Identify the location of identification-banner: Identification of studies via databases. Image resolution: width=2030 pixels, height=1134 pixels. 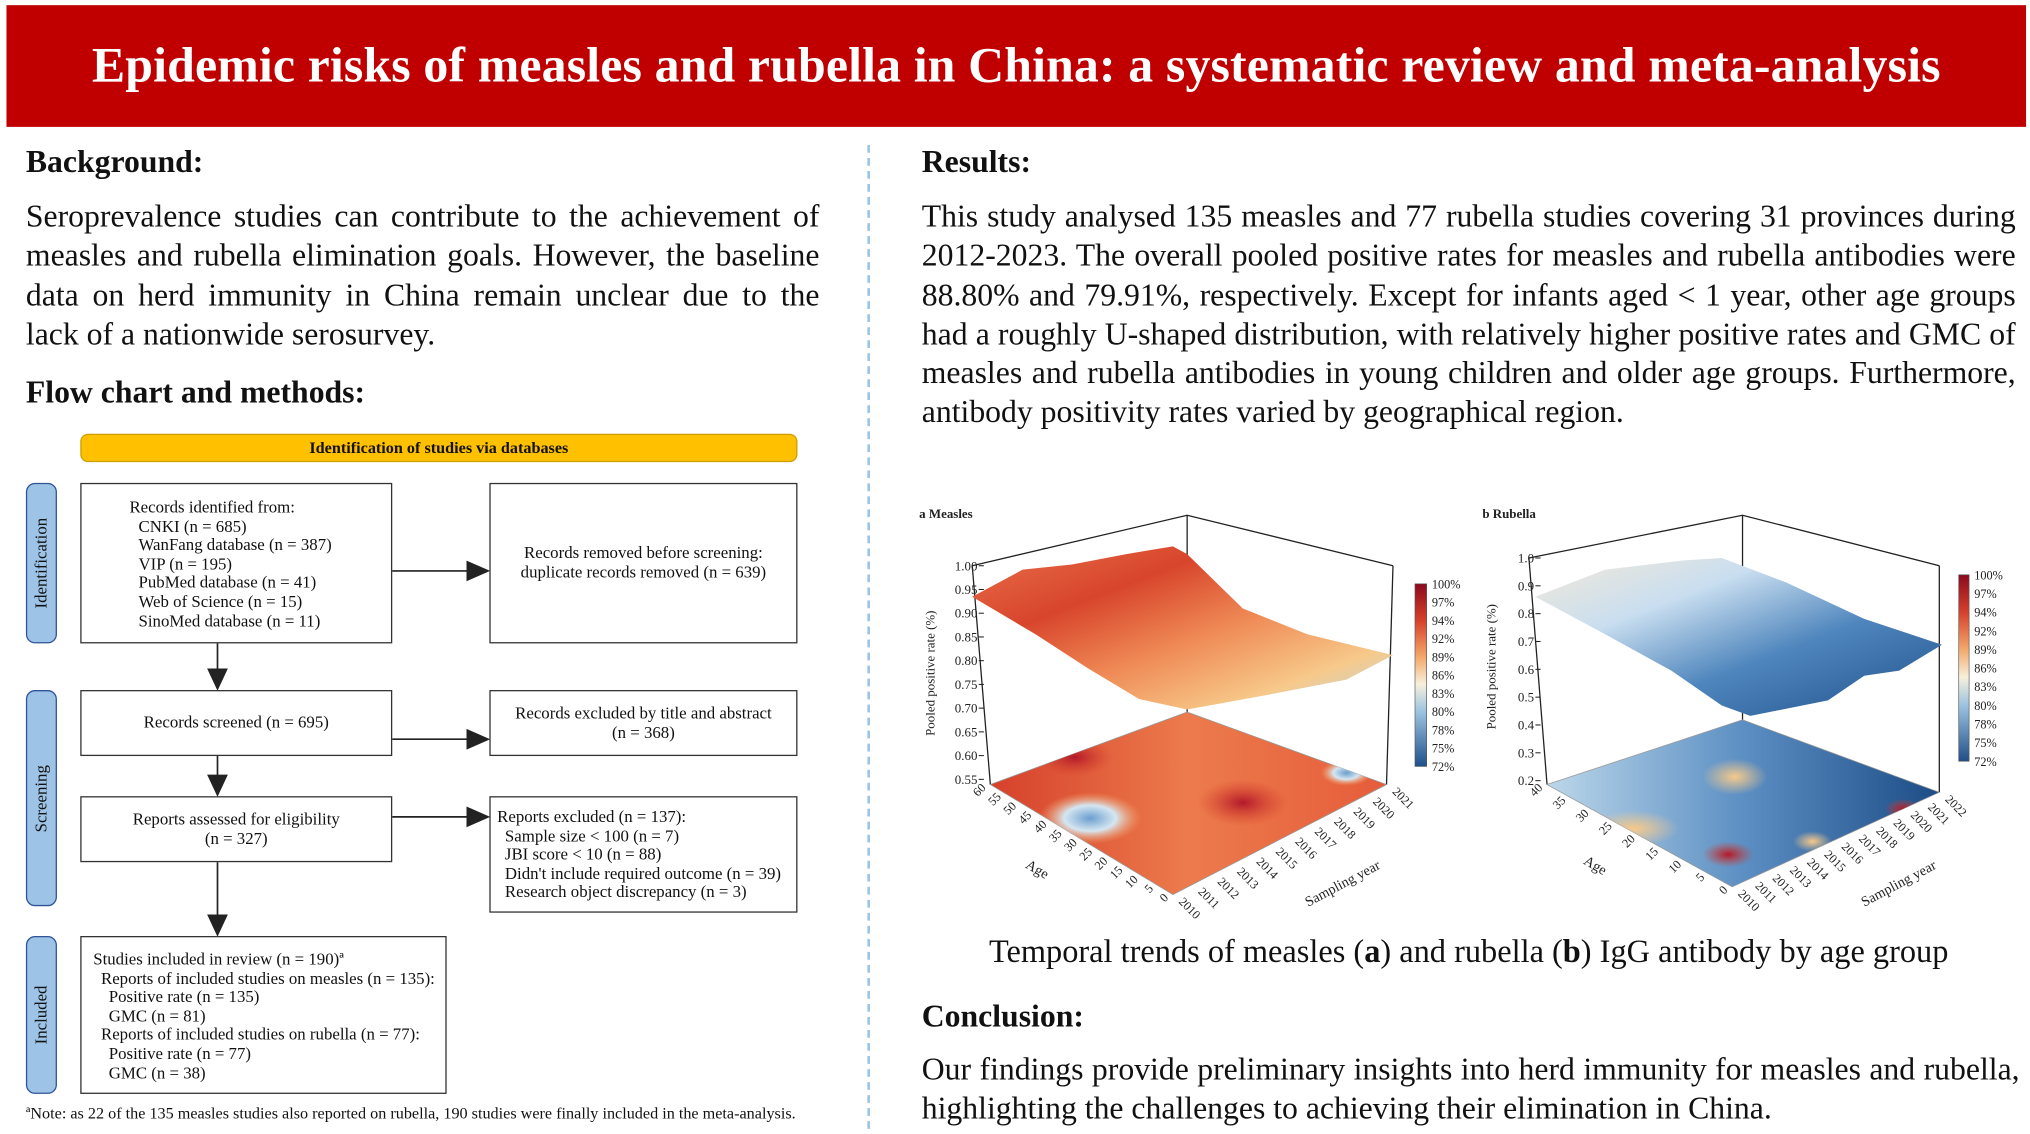
(439, 448).